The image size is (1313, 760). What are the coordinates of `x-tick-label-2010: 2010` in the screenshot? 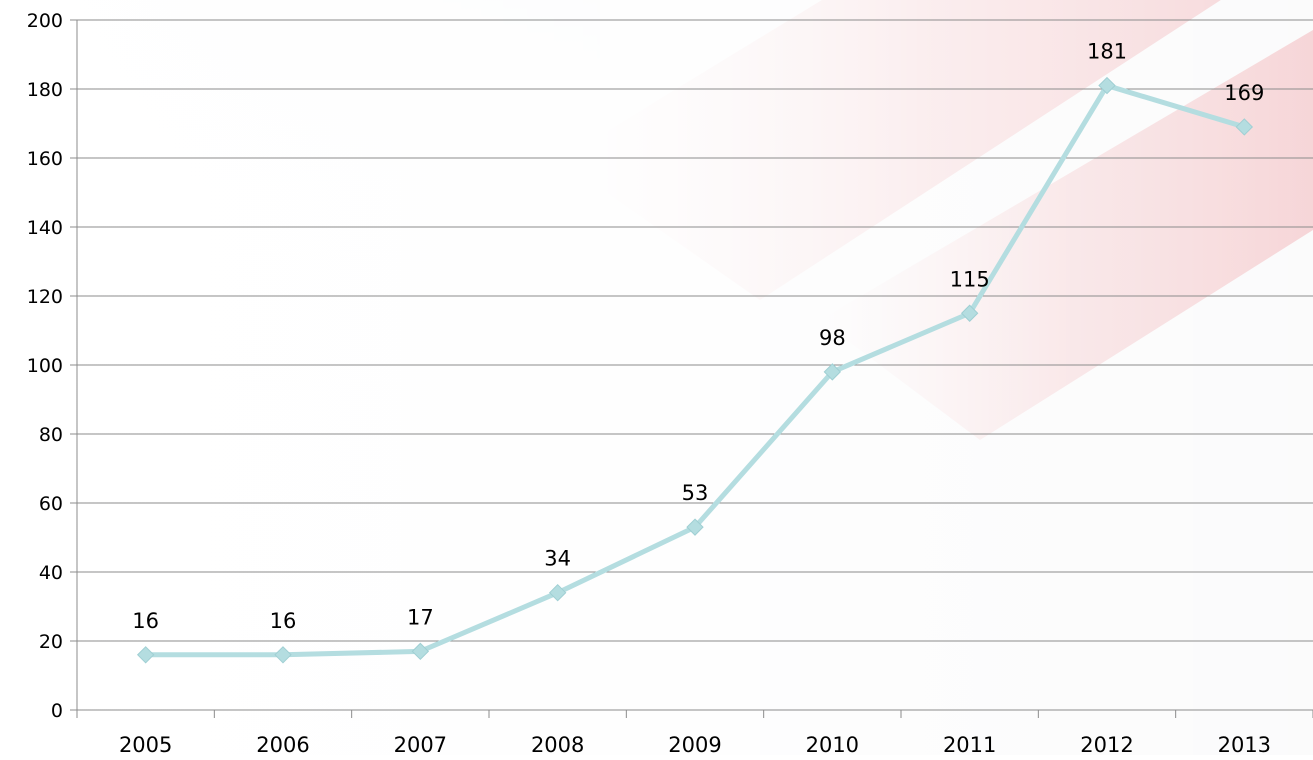 It's located at (832, 744).